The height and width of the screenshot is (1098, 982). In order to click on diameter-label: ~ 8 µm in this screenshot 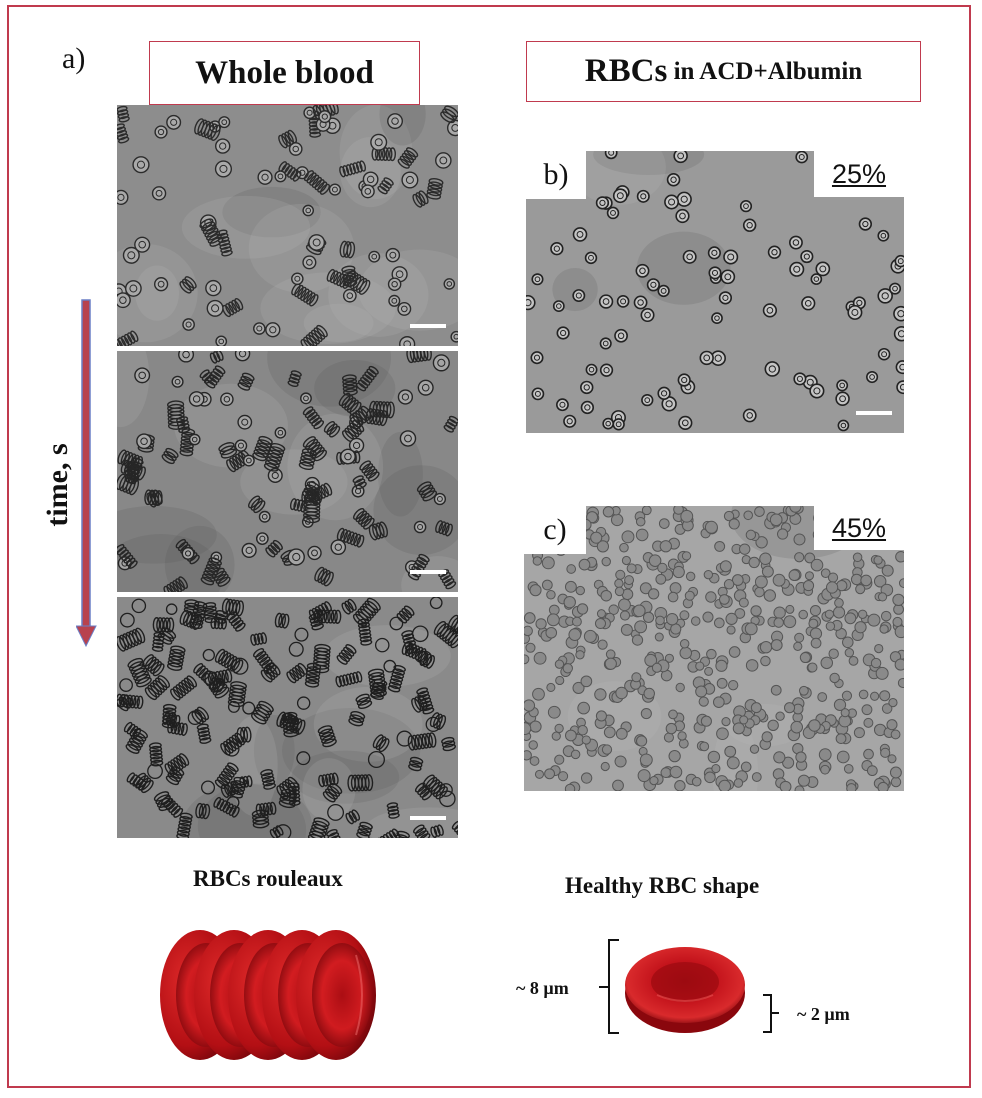, I will do `click(542, 988)`.